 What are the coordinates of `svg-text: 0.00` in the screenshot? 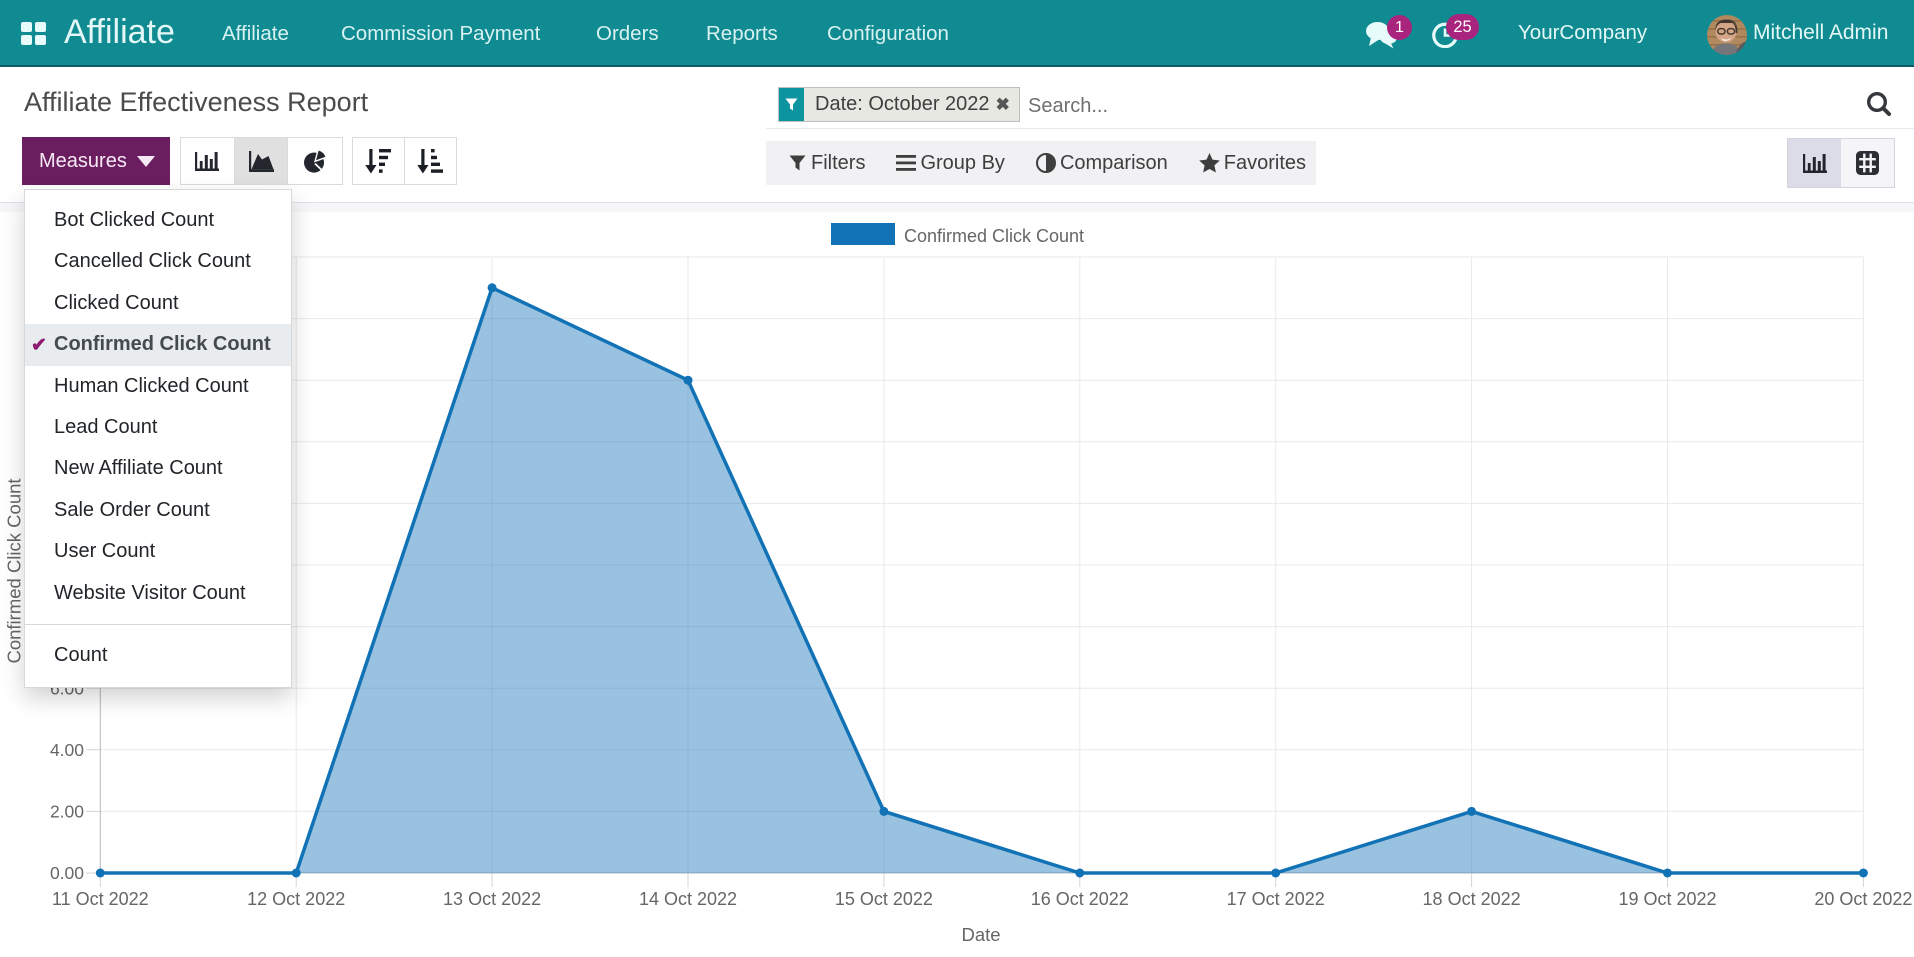 It's located at (67, 873).